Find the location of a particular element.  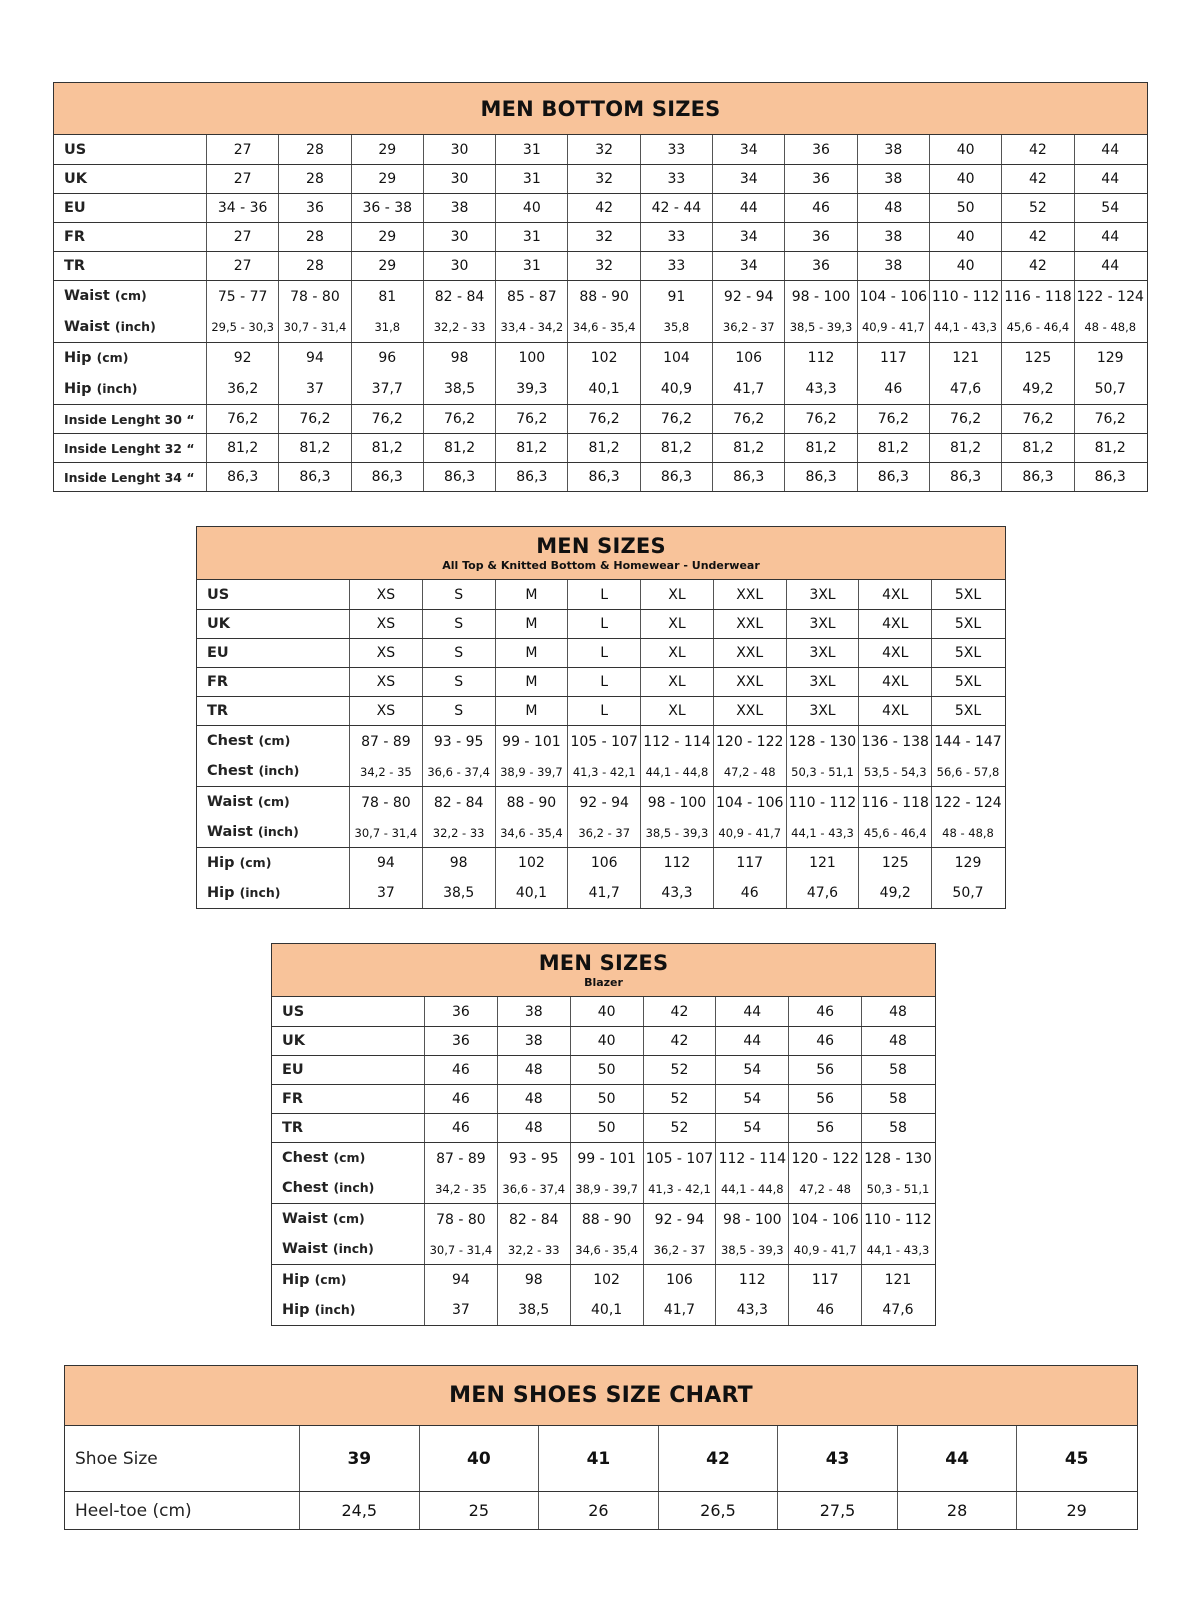

table-cell: 94 is located at coordinates (461, 1280).